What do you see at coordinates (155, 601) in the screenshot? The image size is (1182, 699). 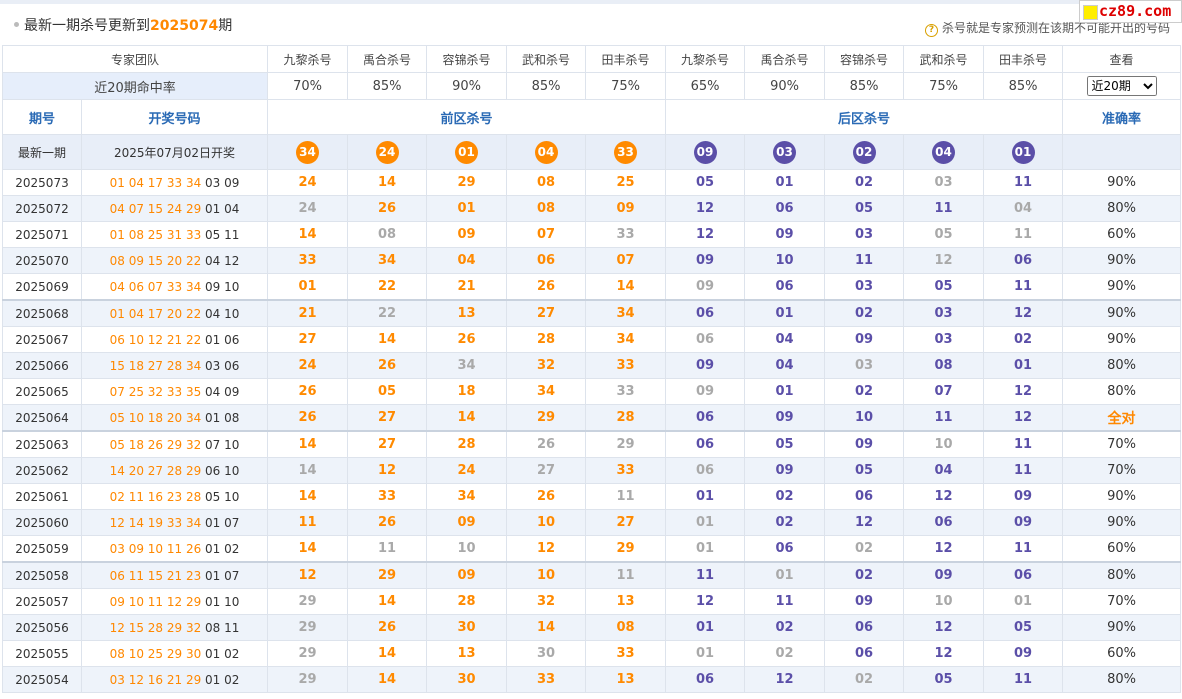 I see `front-draw: 09 10 11 12 29` at bounding box center [155, 601].